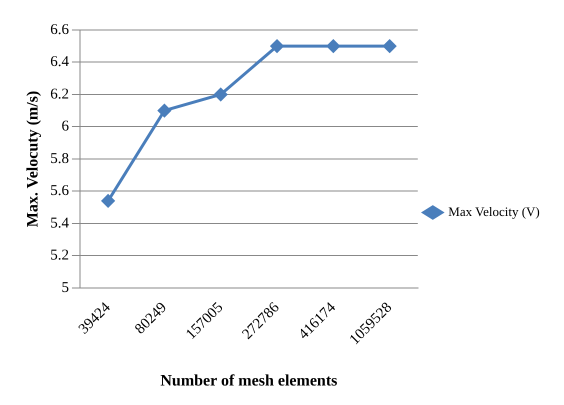 The image size is (564, 405). I want to click on y-tick-label: 6.6, so click(60, 30).